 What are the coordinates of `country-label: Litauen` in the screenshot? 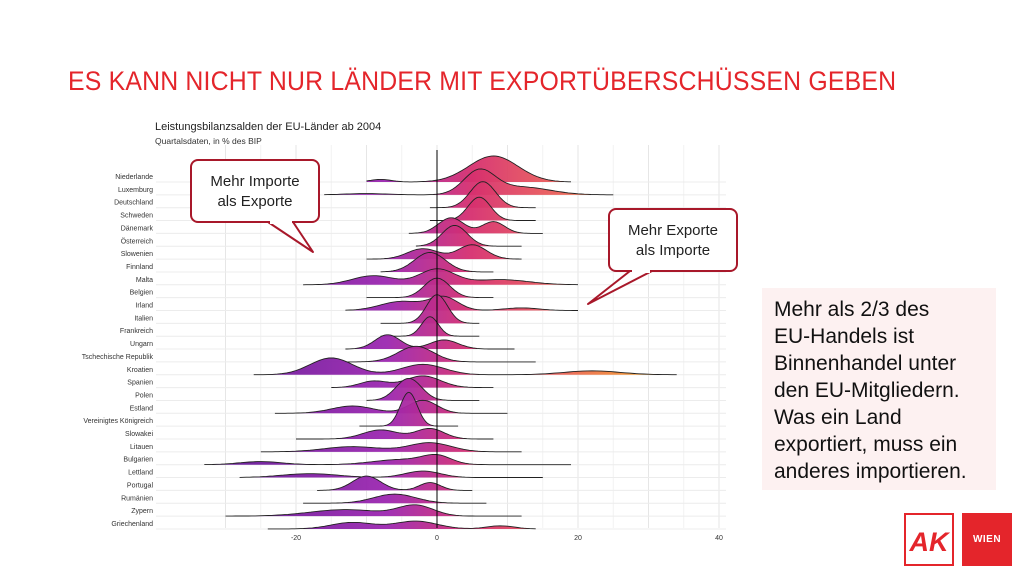 It's located at (141, 447).